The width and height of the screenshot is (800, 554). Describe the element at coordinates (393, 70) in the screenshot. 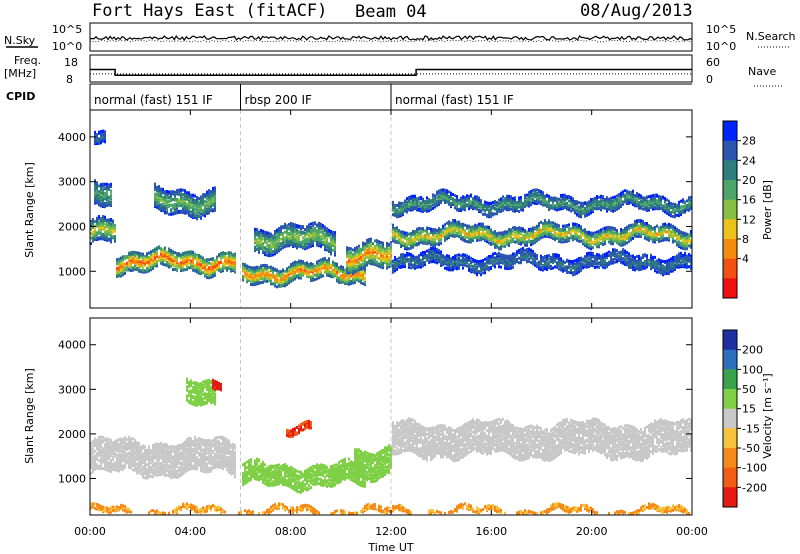

I see `freq-panel: Freq. [MHz] 18 8 60 0 Nave` at that location.